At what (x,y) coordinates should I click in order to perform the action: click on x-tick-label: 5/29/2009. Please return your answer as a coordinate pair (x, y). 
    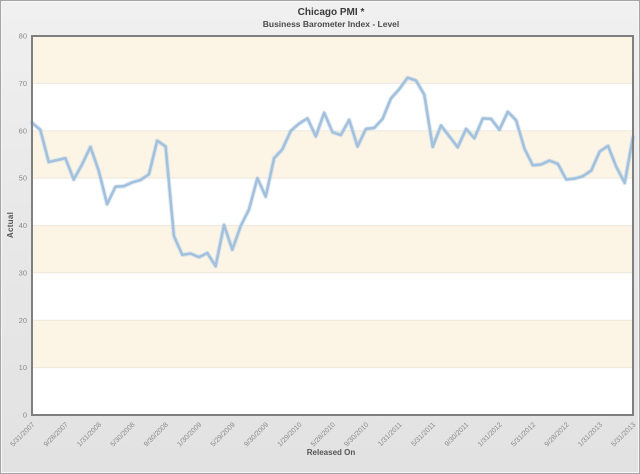
    Looking at the image, I should click on (223, 434).